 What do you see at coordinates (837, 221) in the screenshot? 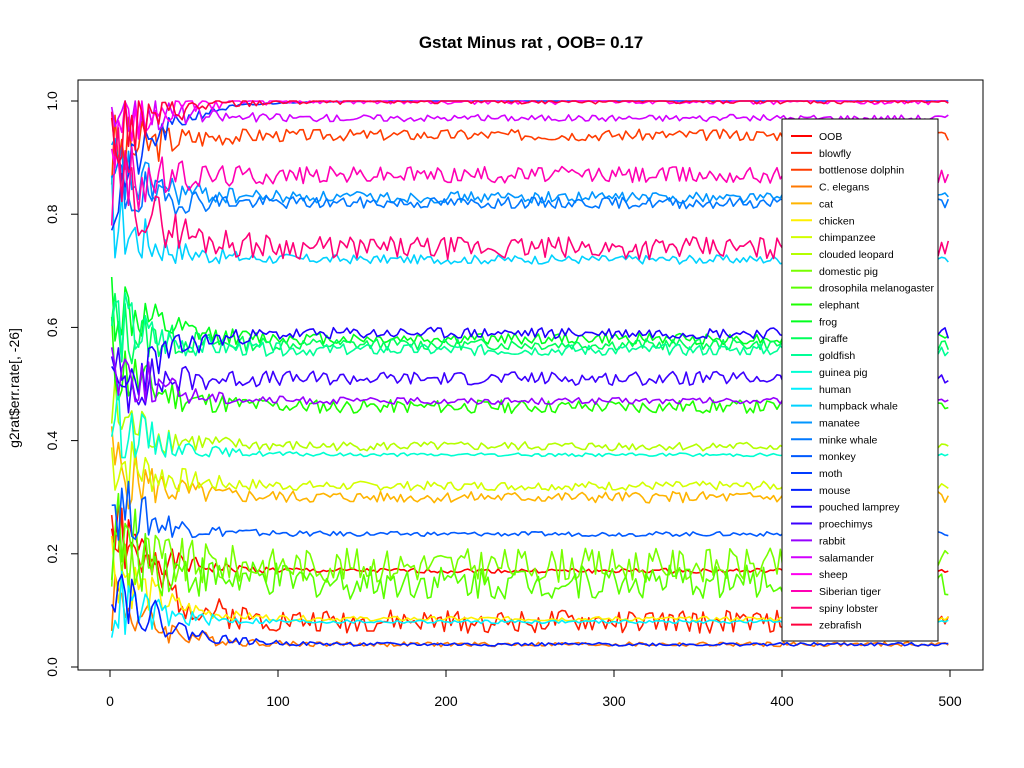
I see `legend-label: chicken` at bounding box center [837, 221].